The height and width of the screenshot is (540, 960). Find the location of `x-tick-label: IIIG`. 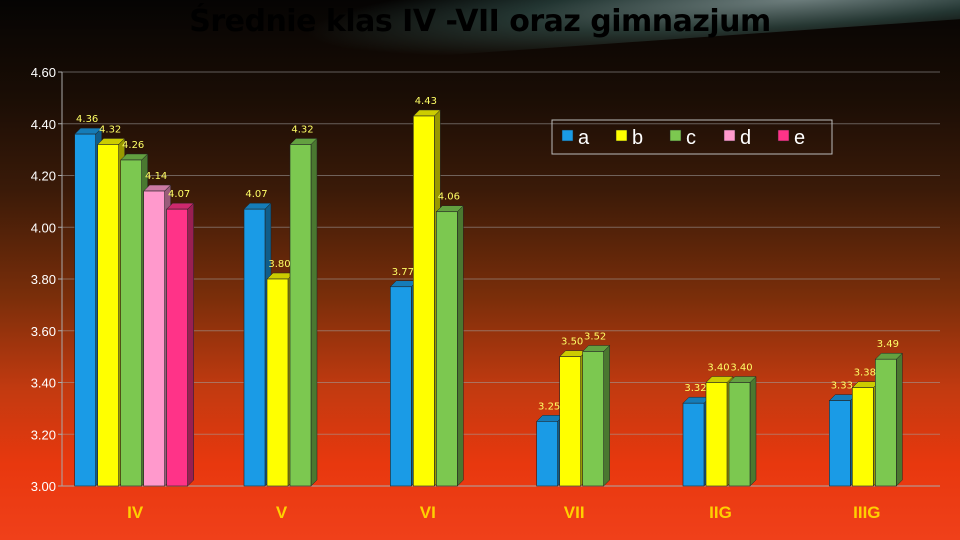

x-tick-label: IIIG is located at coordinates (866, 512).